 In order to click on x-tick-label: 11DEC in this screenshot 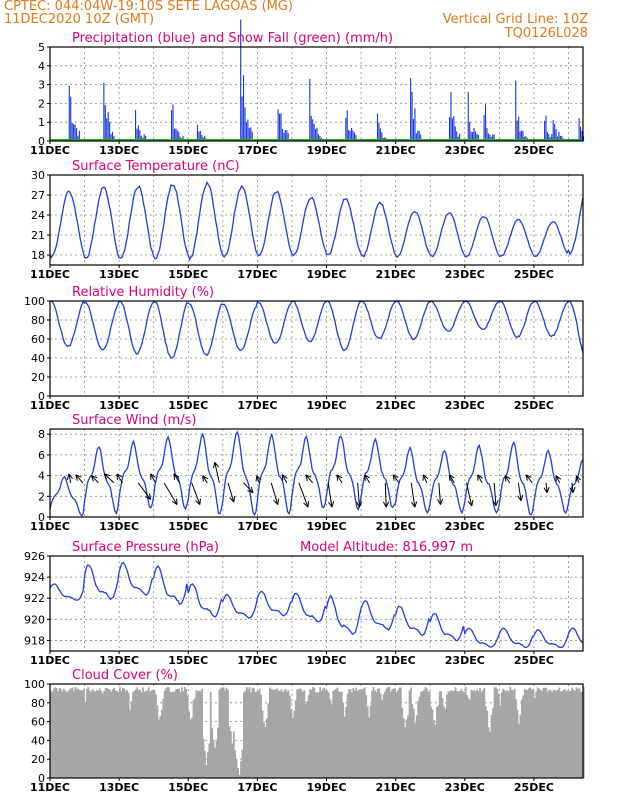, I will do `click(50, 660)`.